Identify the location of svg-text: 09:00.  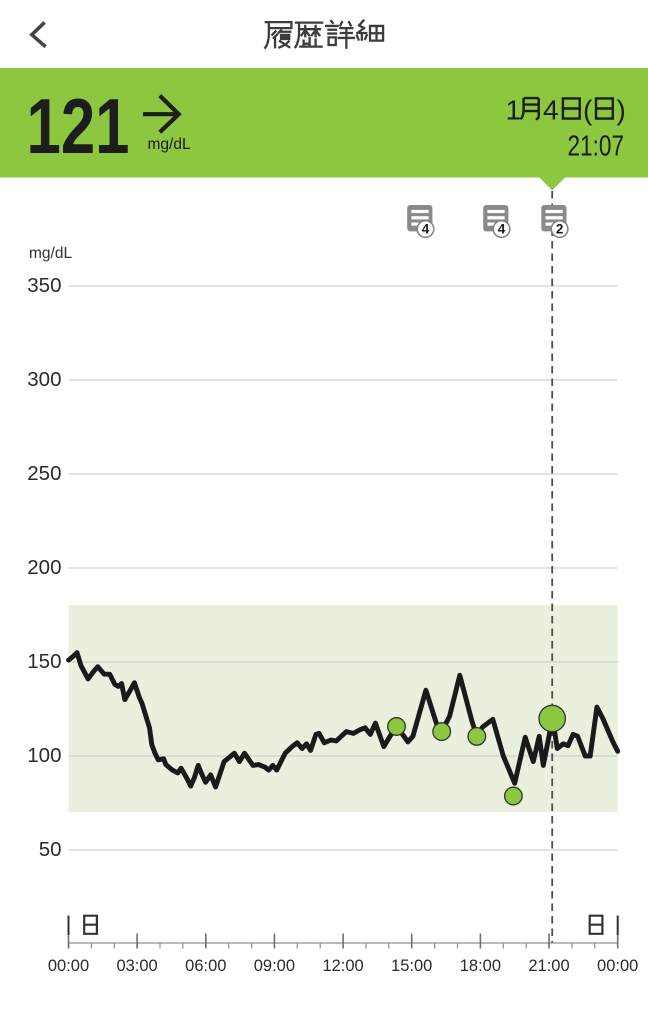
(274, 966).